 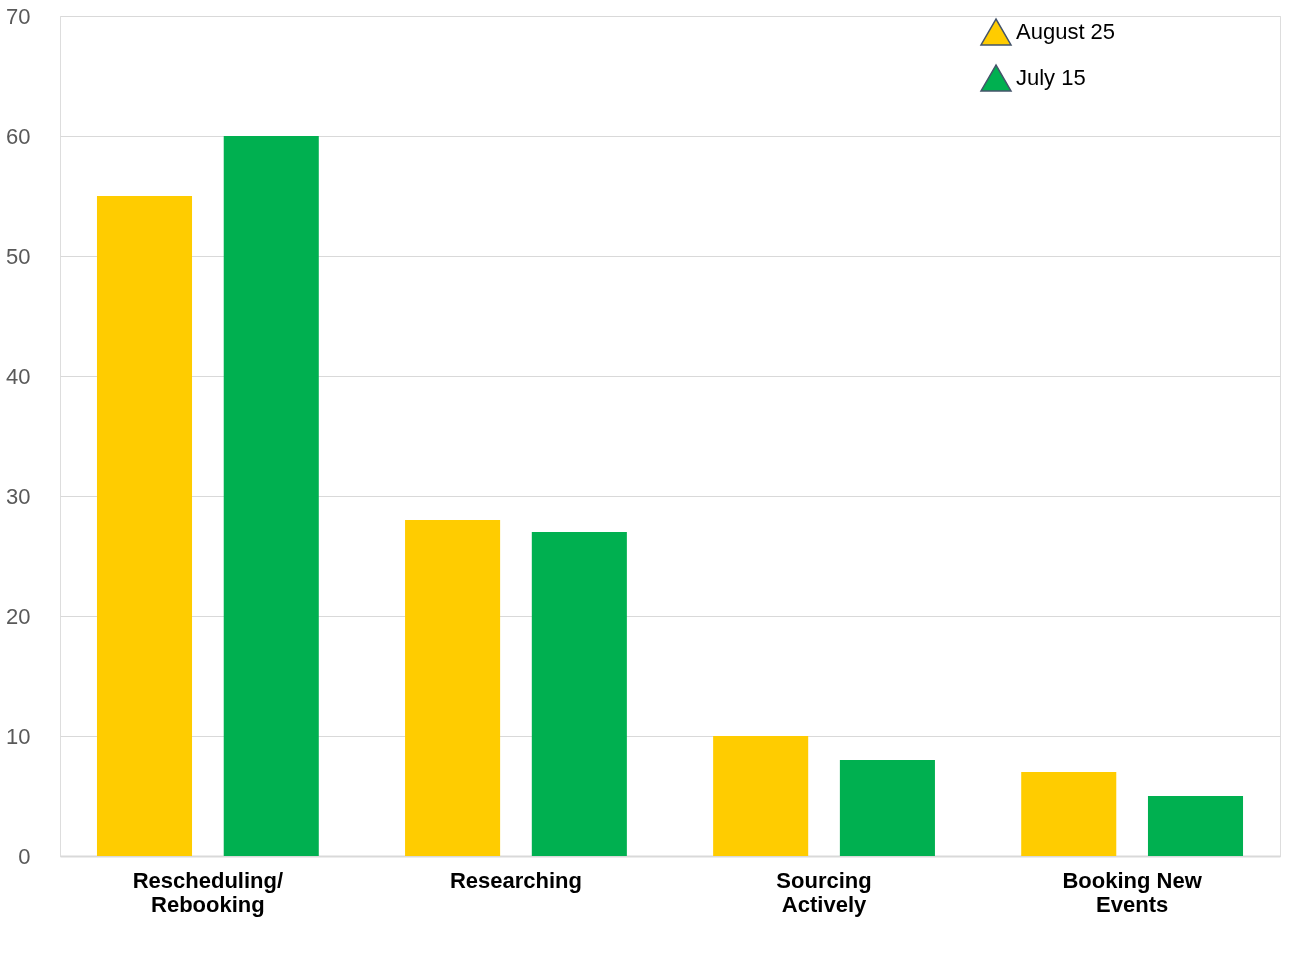 What do you see at coordinates (18, 616) in the screenshot?
I see `y-tick-label: 20` at bounding box center [18, 616].